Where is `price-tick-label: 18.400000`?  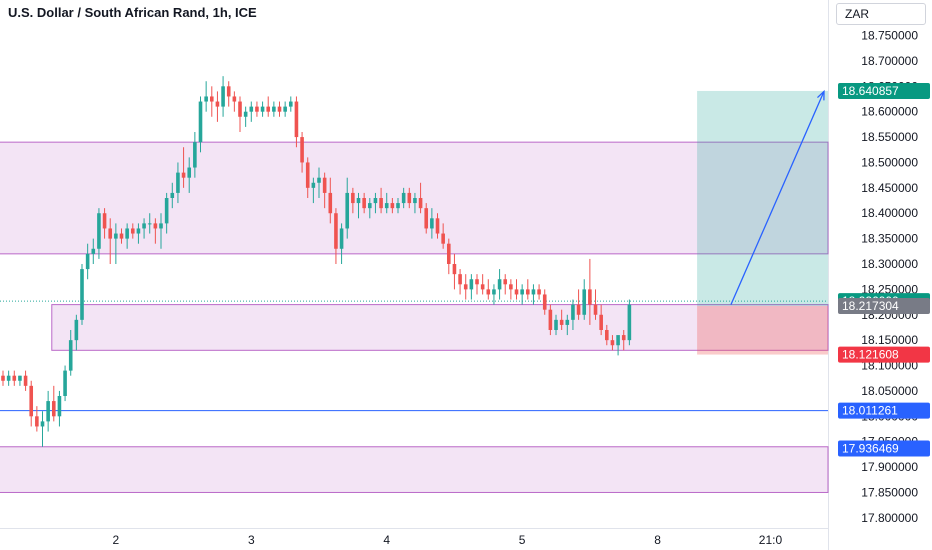 price-tick-label: 18.400000 is located at coordinates (889, 213).